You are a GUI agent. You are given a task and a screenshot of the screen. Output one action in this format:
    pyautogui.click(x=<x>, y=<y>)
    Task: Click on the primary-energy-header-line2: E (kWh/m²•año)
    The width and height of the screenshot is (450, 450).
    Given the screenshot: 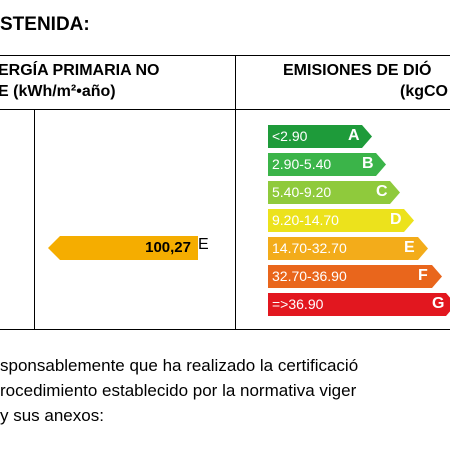 What is the action you would take?
    pyautogui.click(x=58, y=91)
    